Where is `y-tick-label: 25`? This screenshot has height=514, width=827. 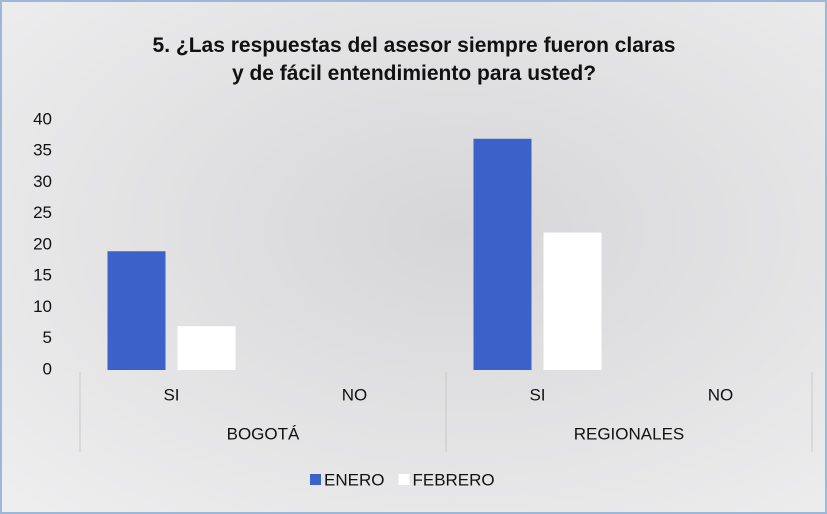 y-tick-label: 25 is located at coordinates (42, 212).